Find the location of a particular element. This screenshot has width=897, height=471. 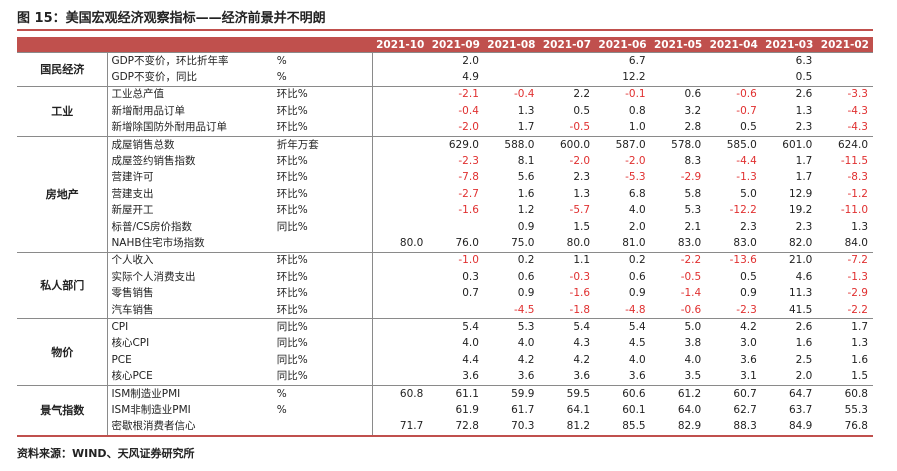

value-cell: 12.9 is located at coordinates (800, 193).